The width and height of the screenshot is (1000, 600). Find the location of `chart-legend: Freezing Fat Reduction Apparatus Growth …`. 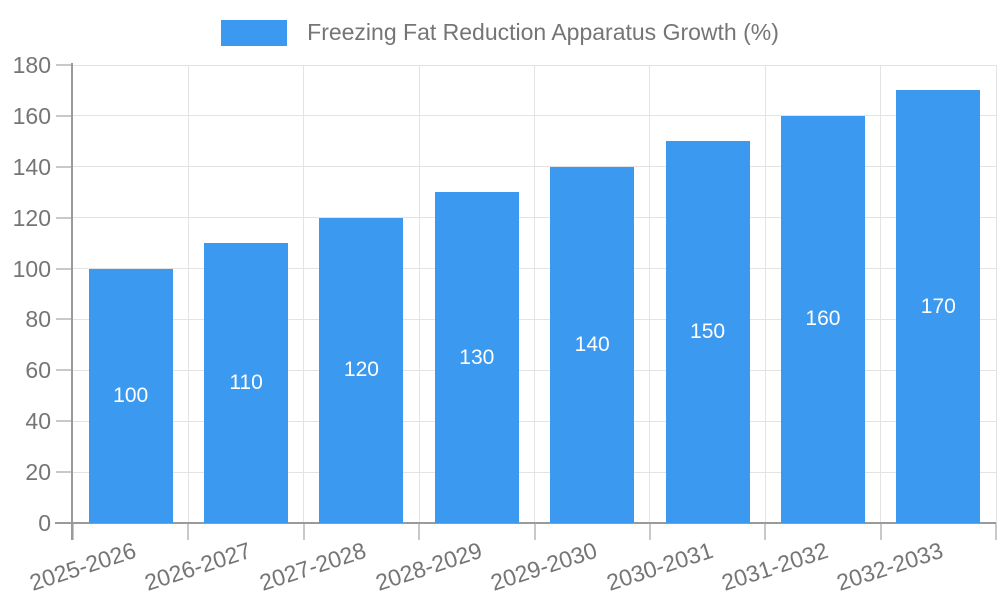

chart-legend: Freezing Fat Reduction Apparatus Growth … is located at coordinates (500, 32).